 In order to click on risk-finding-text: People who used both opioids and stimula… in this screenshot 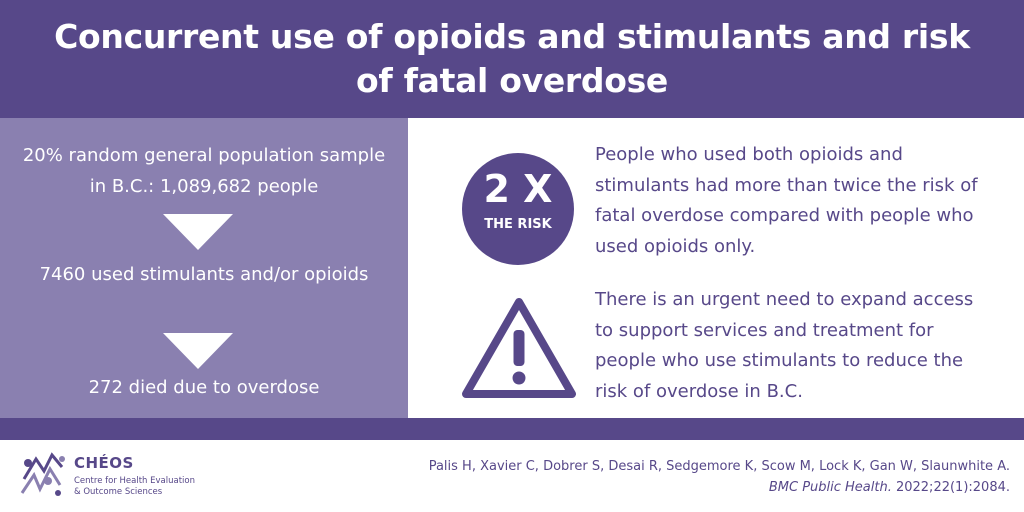, I will do `click(786, 200)`.